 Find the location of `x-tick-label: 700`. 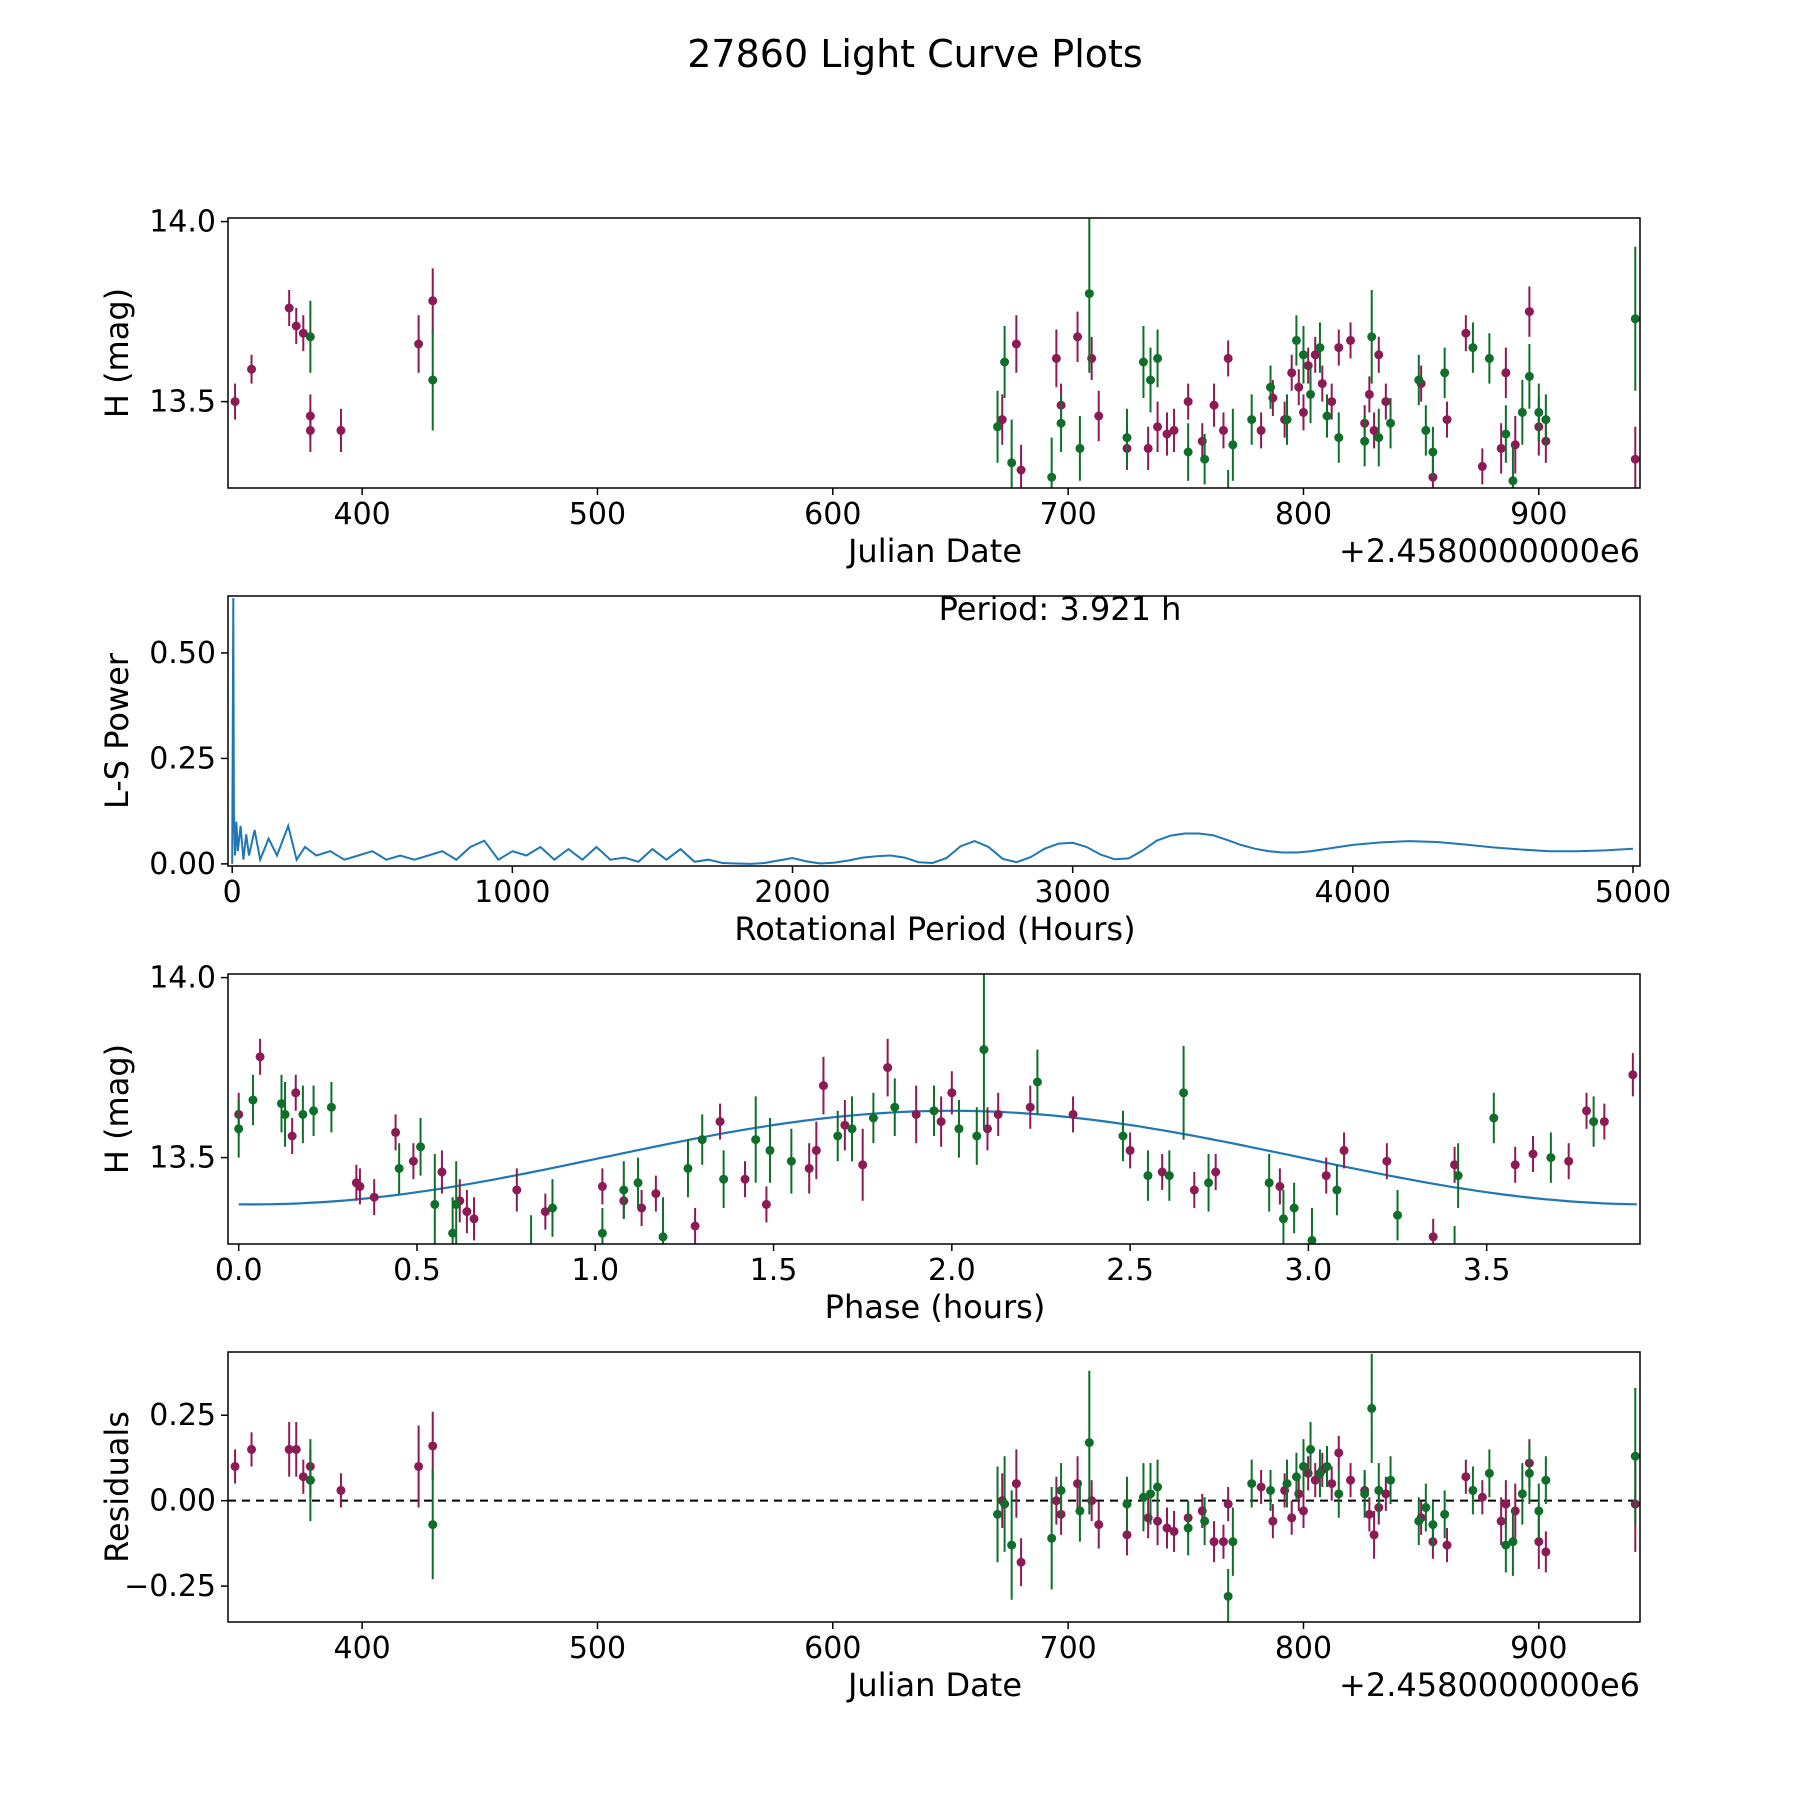

x-tick-label: 700 is located at coordinates (1068, 1648).